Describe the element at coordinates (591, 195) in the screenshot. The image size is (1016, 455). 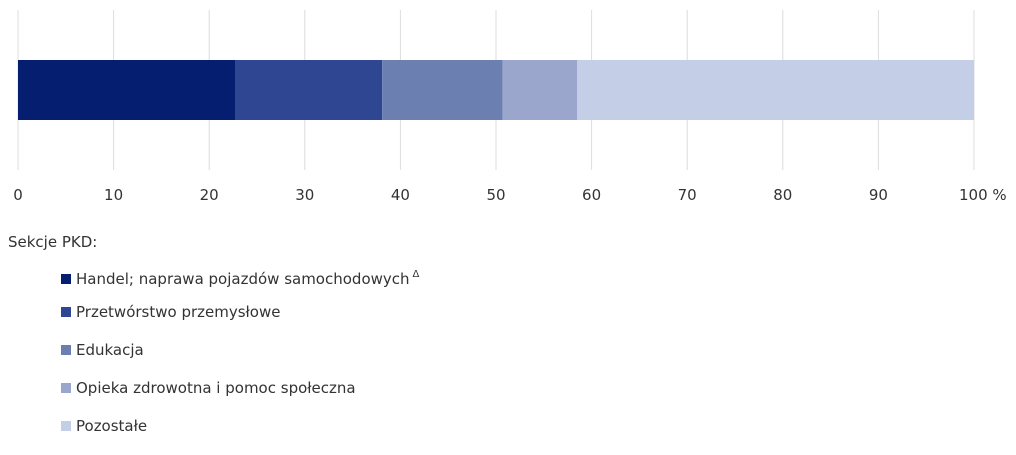
I see `x-tick-label: 60` at that location.